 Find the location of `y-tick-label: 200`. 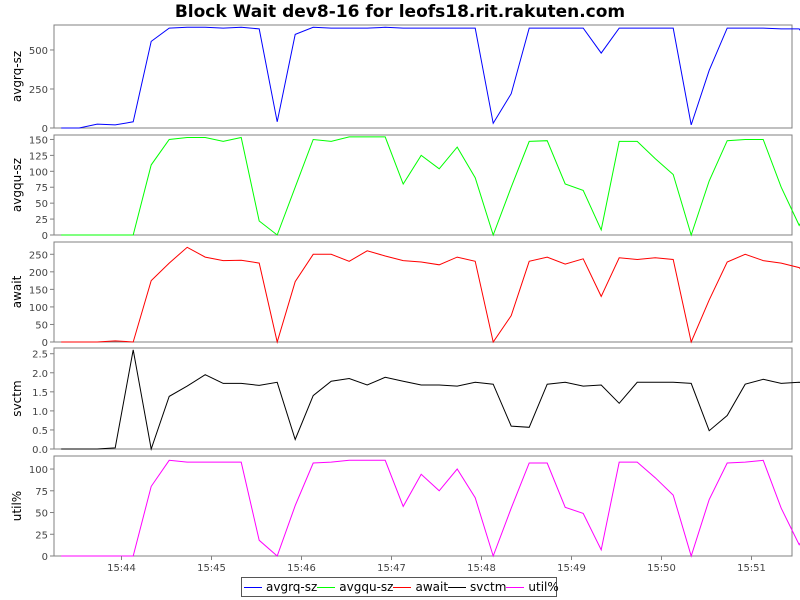

y-tick-label: 200 is located at coordinates (38, 273).